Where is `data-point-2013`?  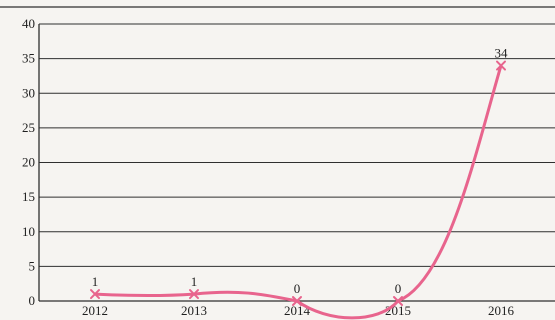 data-point-2013 is located at coordinates (194, 294).